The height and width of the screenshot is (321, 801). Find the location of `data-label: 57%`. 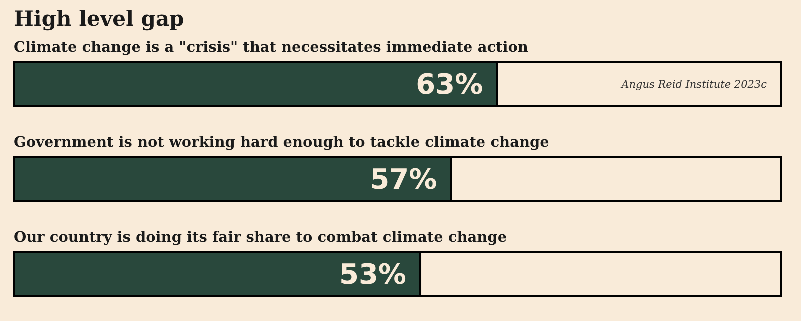

data-label: 57% is located at coordinates (404, 179).